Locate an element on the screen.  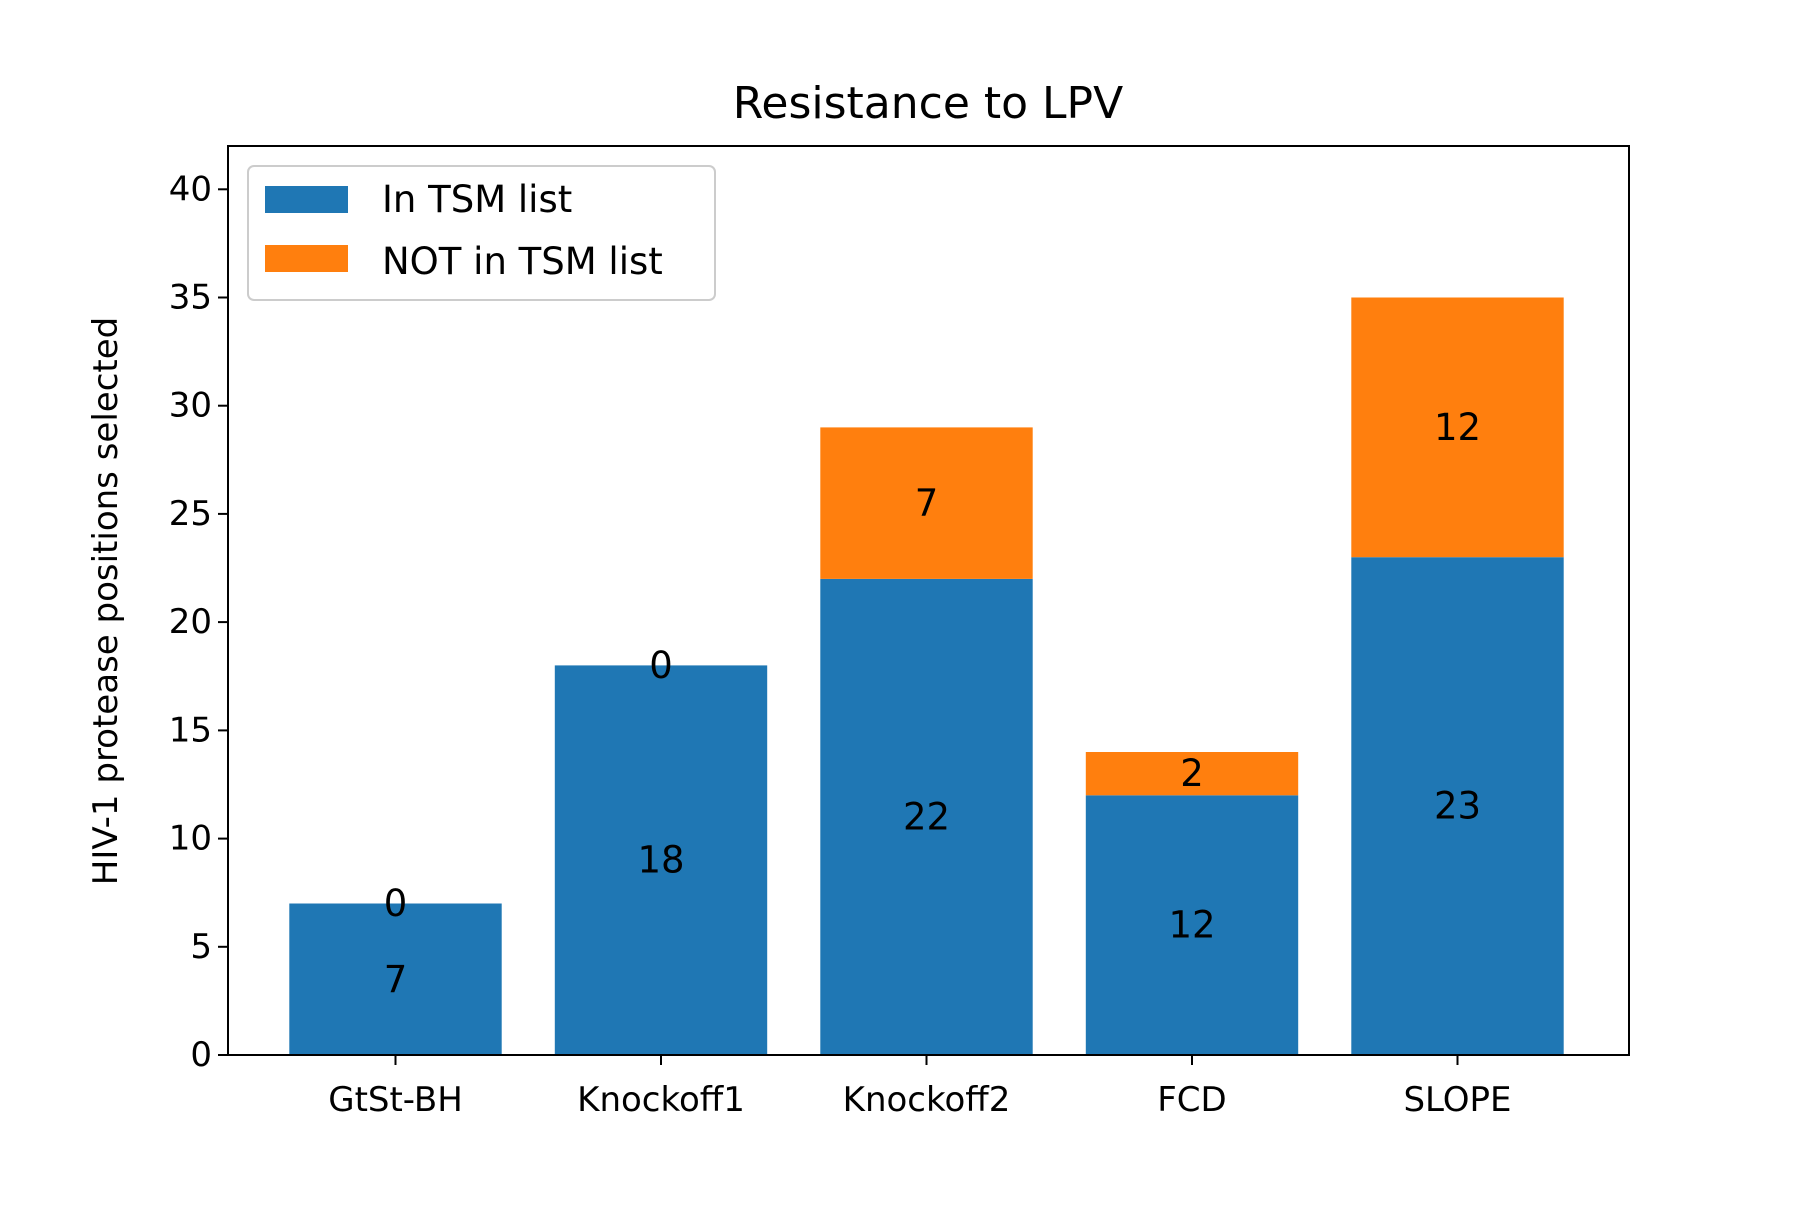
bar-not-in-tsm-list-fcd is located at coordinates (1192, 774).